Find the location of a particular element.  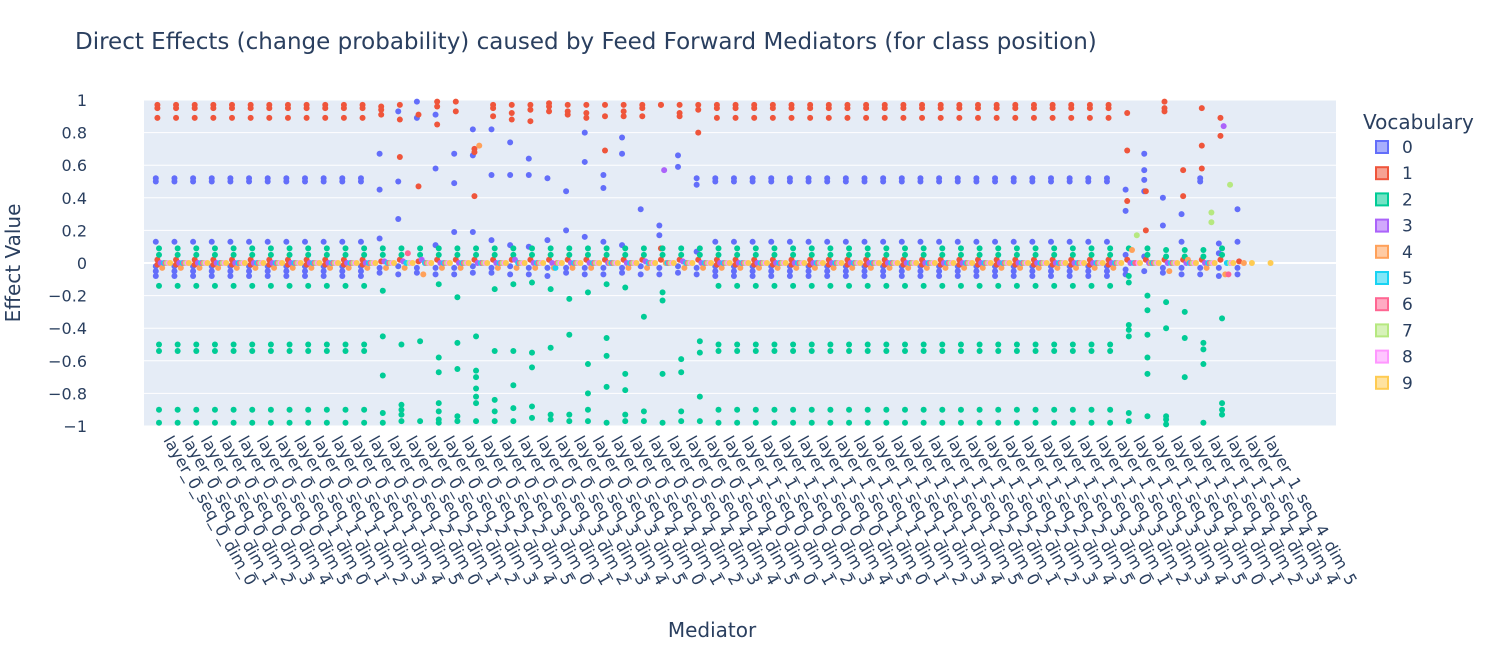

y-tick-label: 0 is located at coordinates (82, 263).